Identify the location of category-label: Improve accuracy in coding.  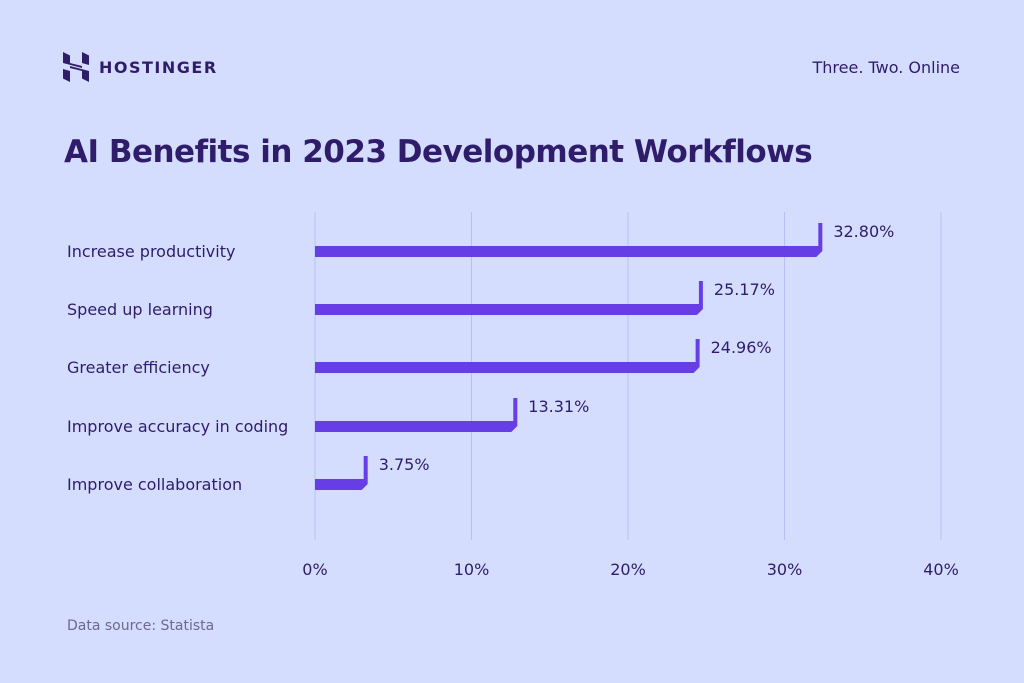
(177, 426).